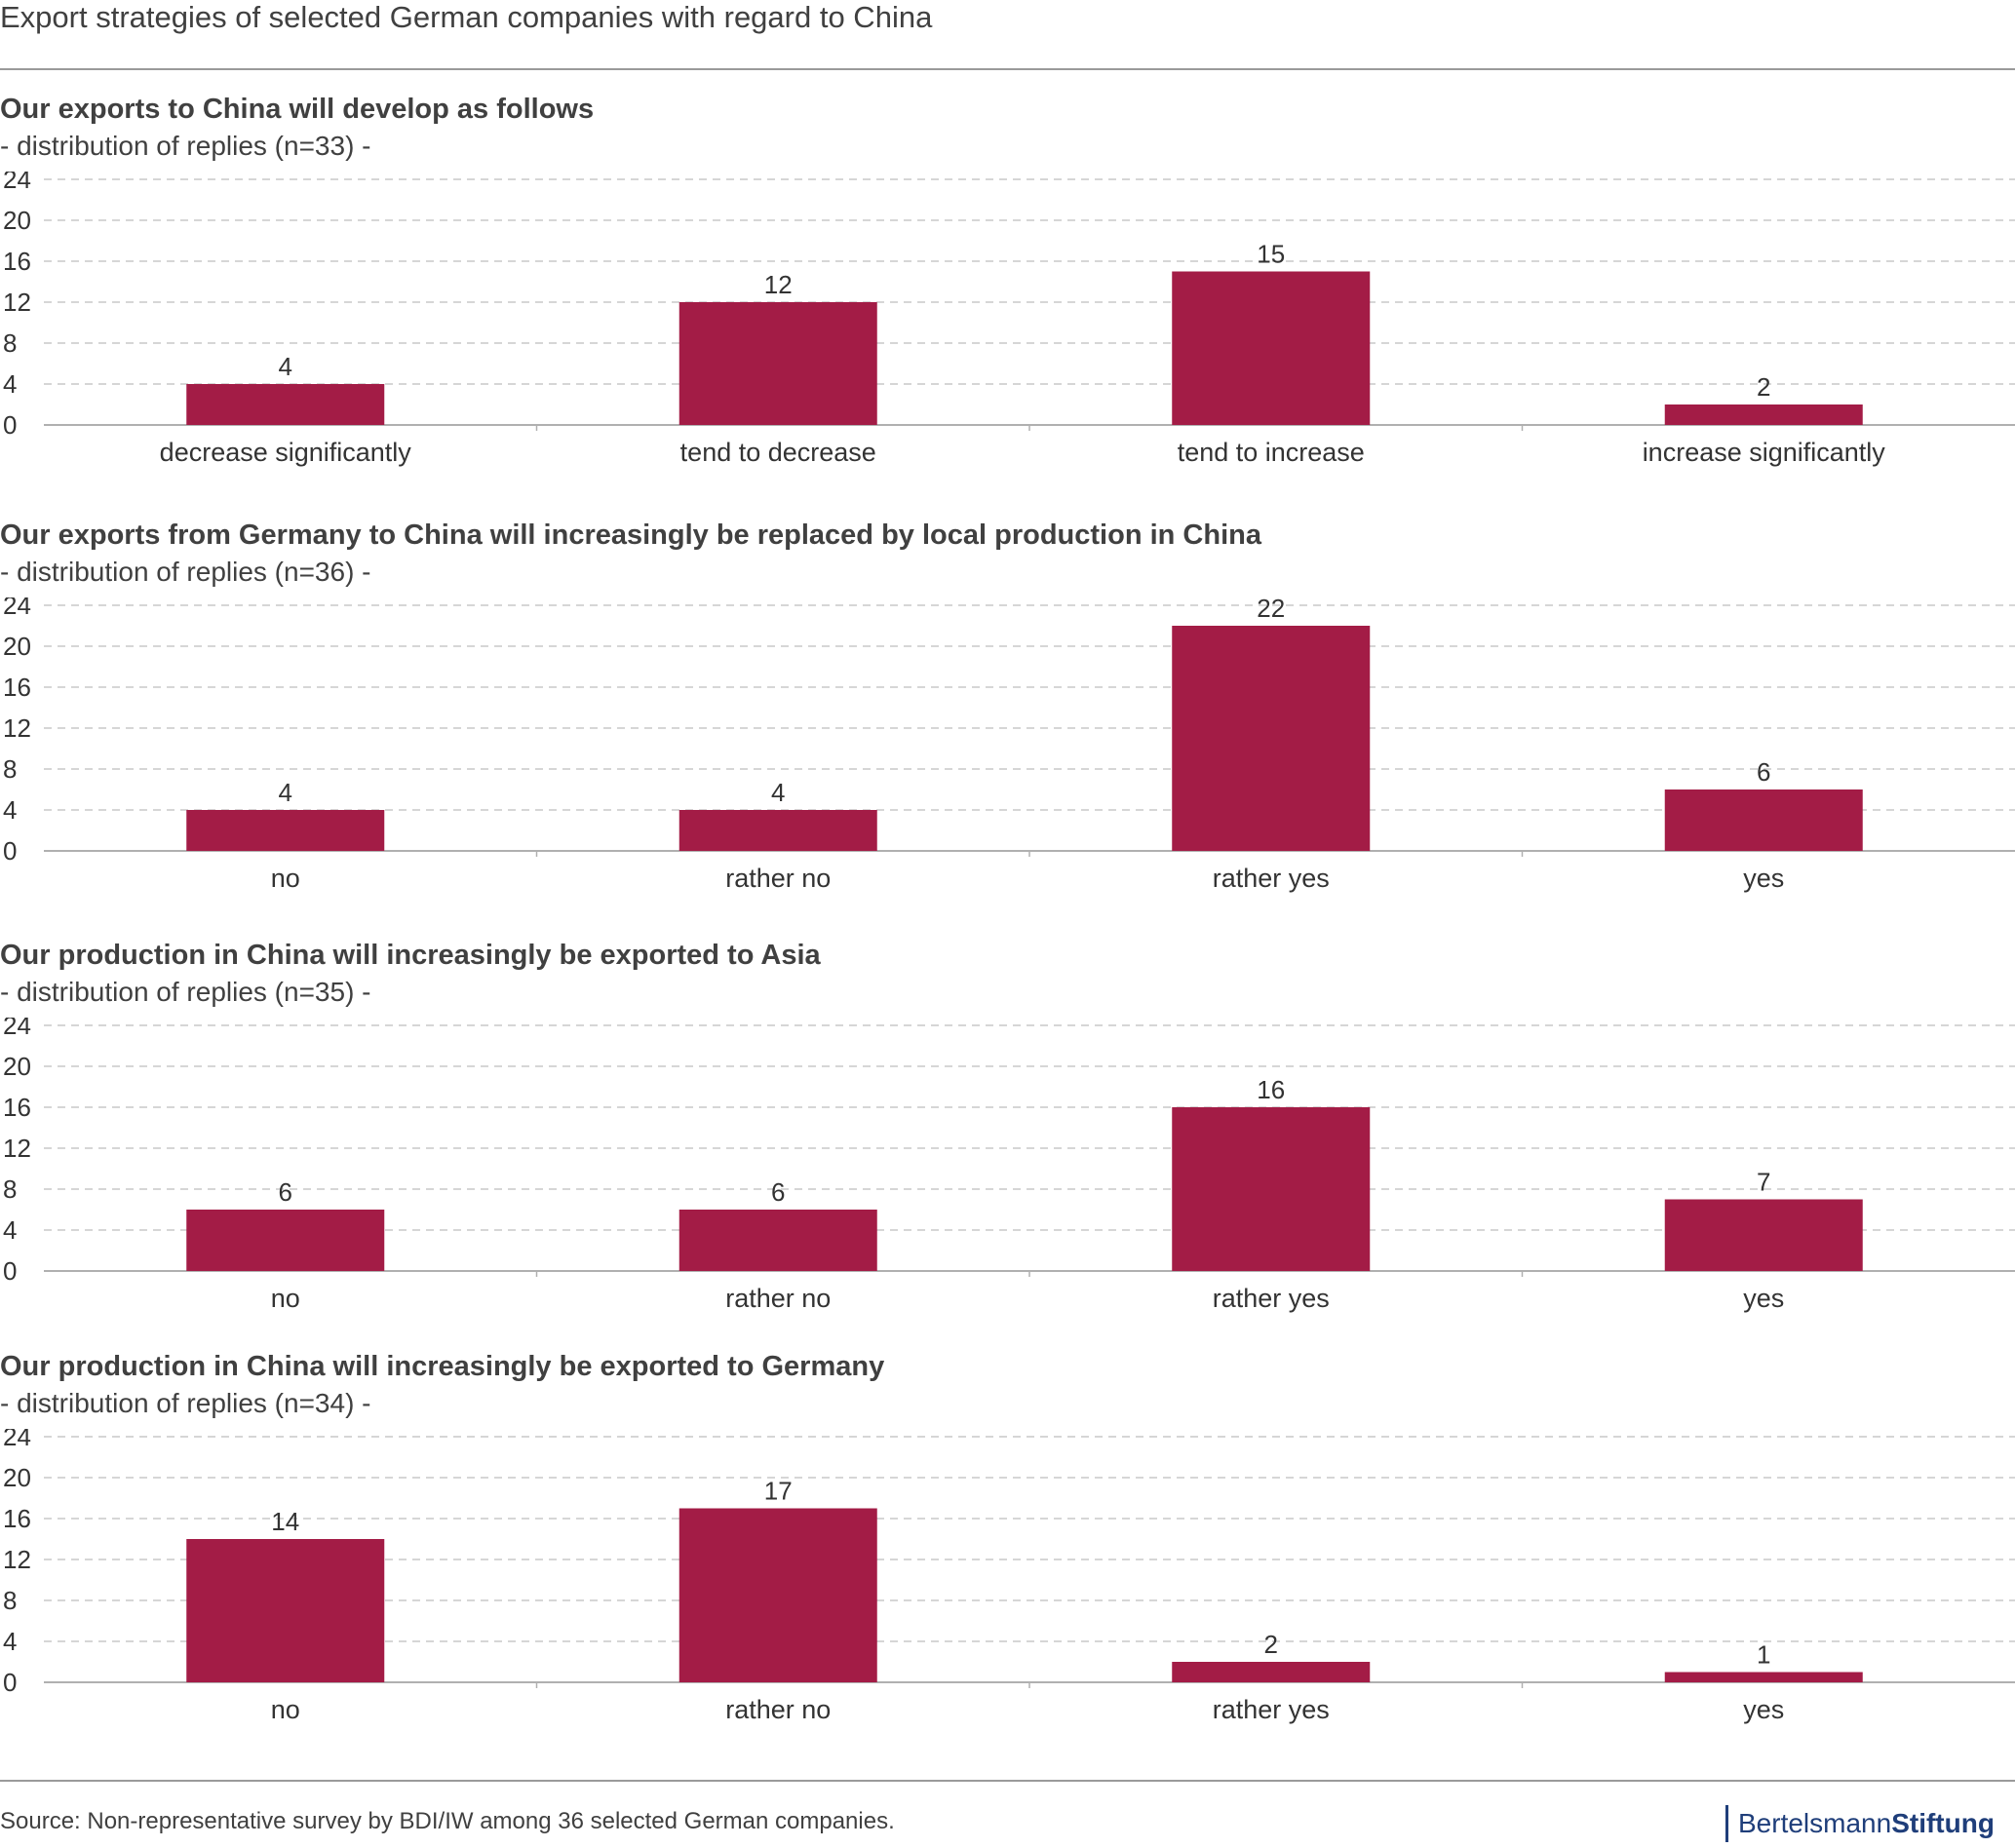  Describe the element at coordinates (1271, 255) in the screenshot. I see `bar-value-label: 15` at that location.